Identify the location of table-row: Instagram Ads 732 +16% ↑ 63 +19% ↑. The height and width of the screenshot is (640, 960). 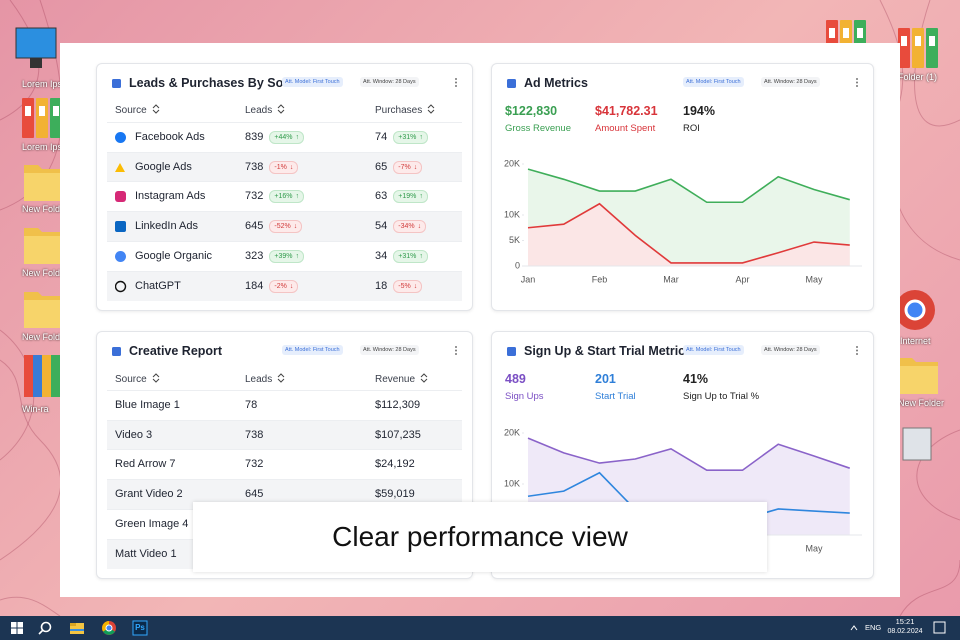
(284, 196).